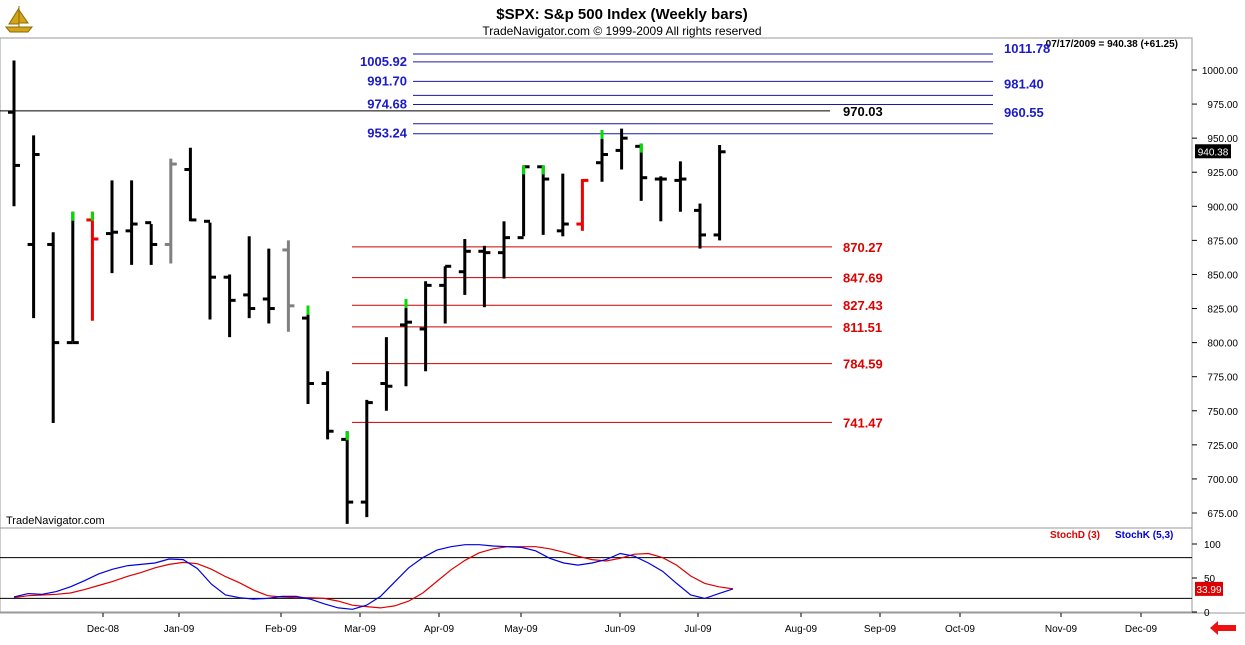 The height and width of the screenshot is (645, 1245). I want to click on price-tick-label: 800.00, so click(1222, 344).